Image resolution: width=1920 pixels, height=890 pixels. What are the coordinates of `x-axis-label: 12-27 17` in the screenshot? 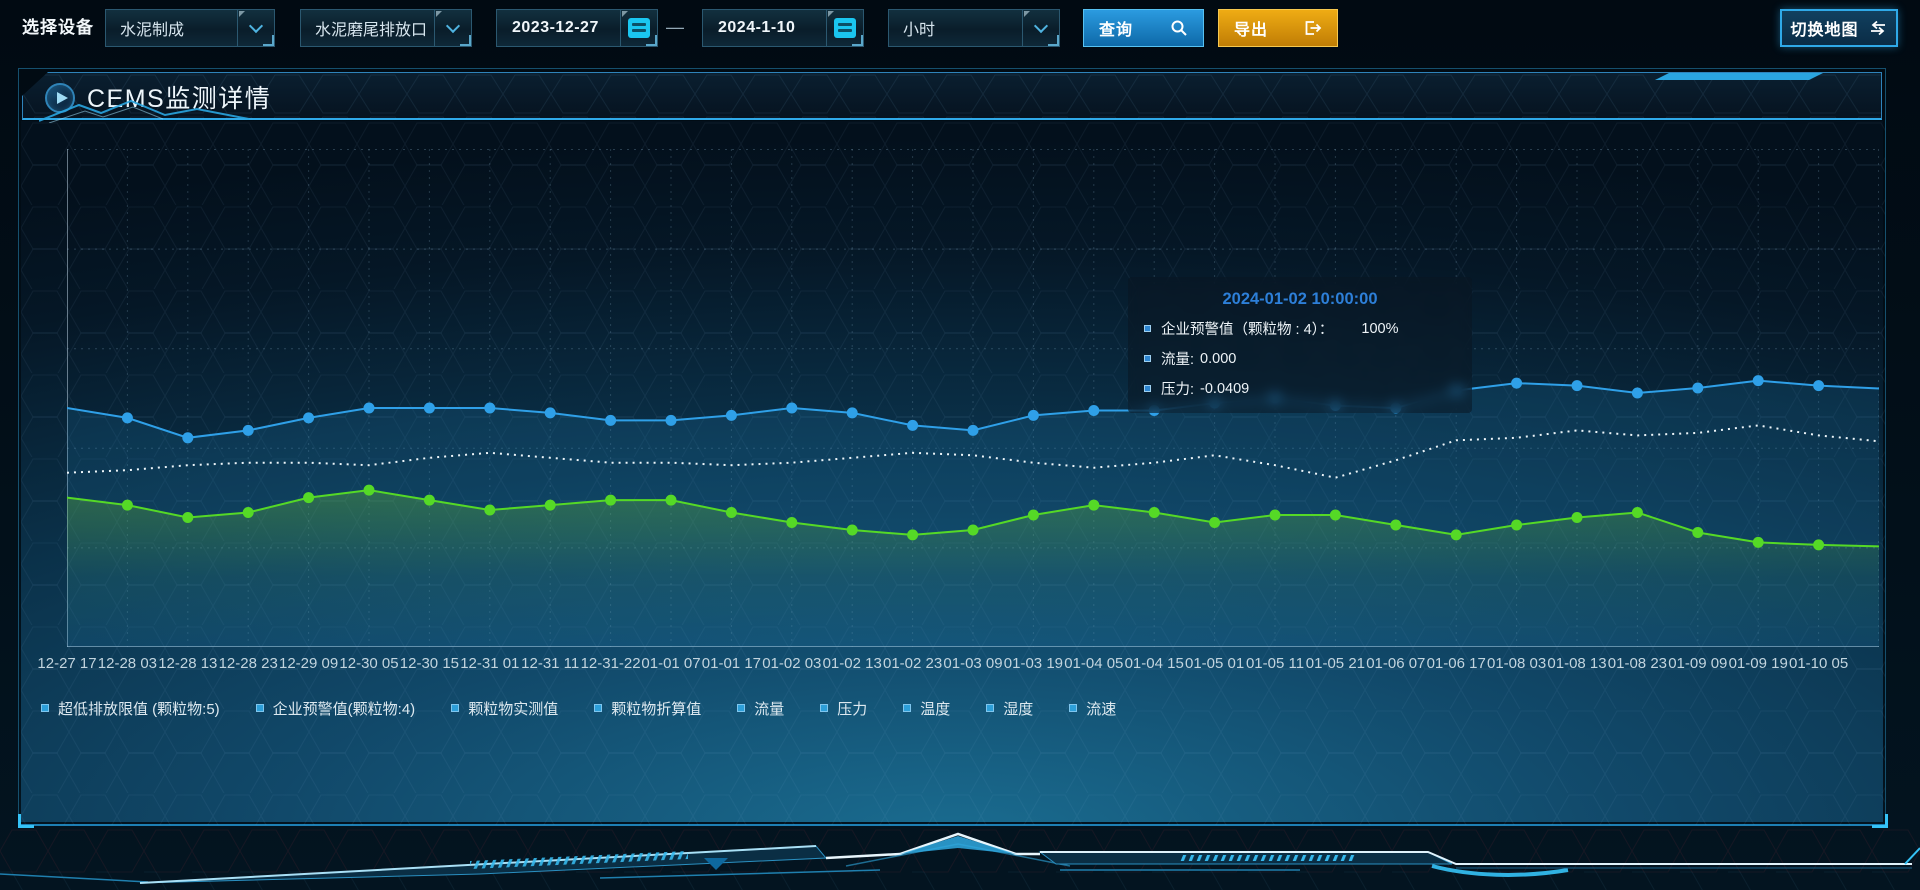 It's located at (67, 663).